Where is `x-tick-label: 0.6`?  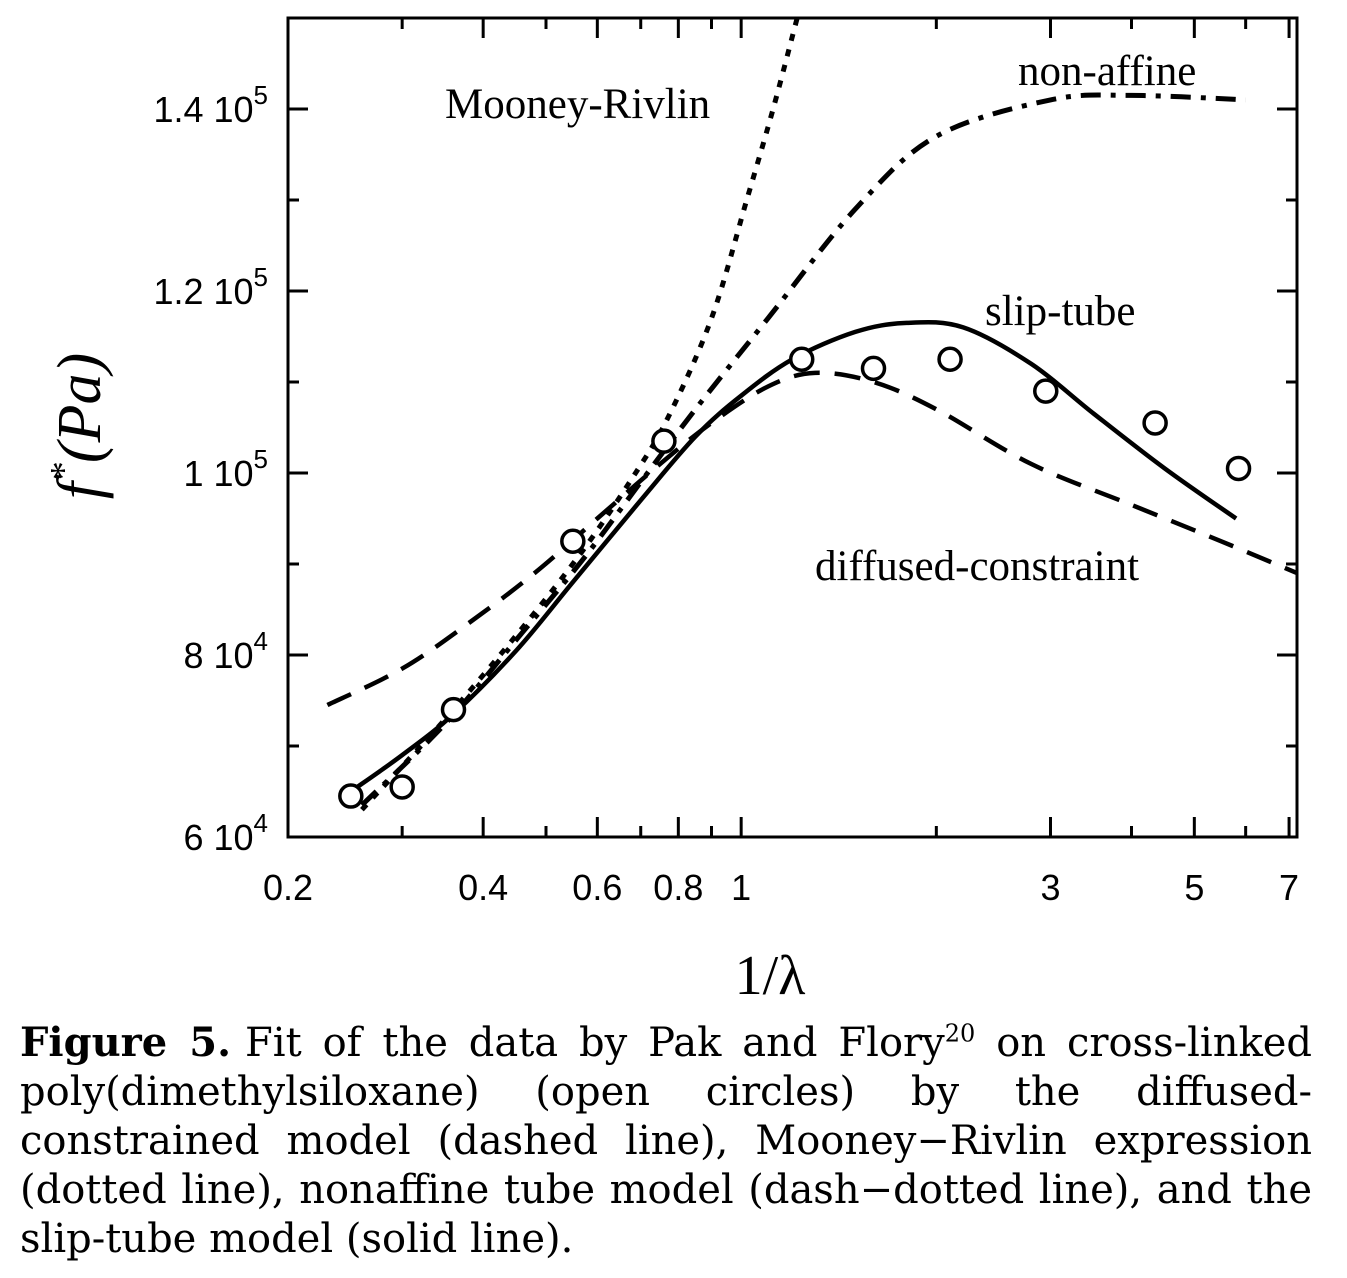 x-tick-label: 0.6 is located at coordinates (597, 887).